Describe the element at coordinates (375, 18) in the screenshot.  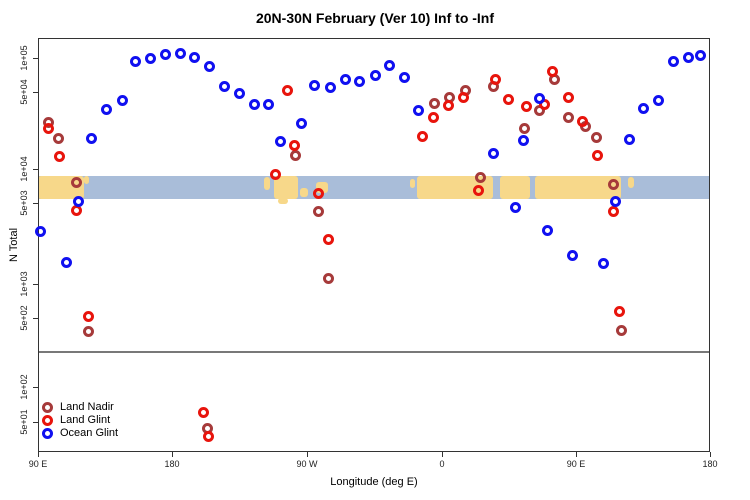
I see `chart-title: 20N-30N February (Ver 10) Inf to -Inf` at that location.